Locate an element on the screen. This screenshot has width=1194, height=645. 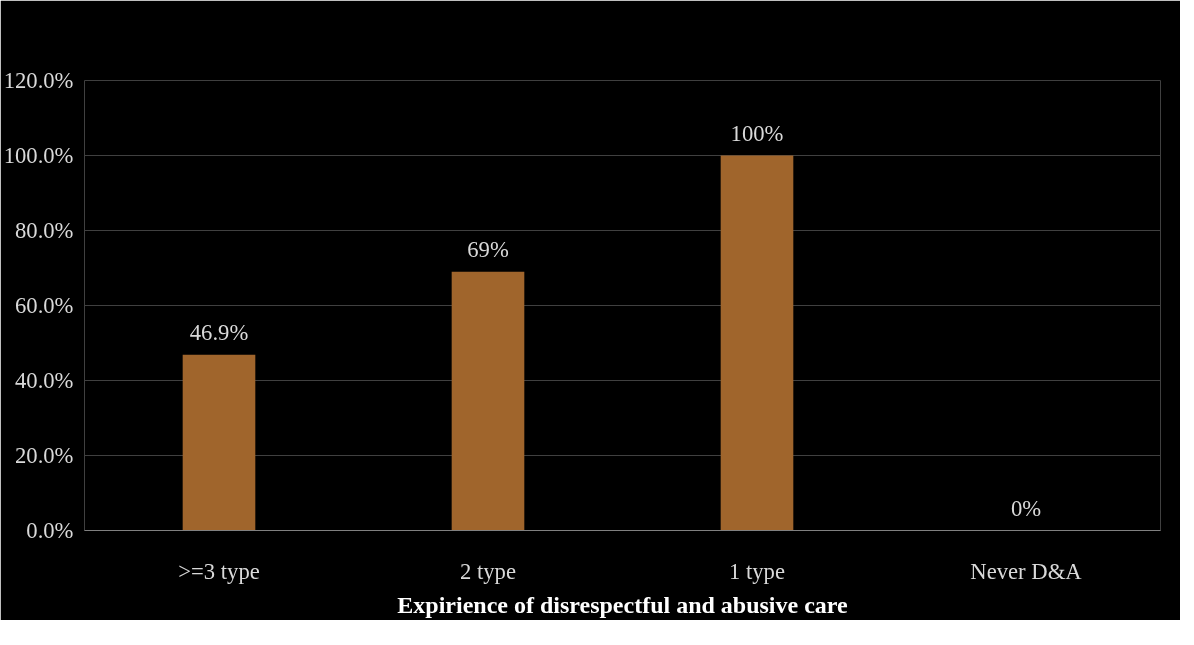
data-label: 69% is located at coordinates (488, 249).